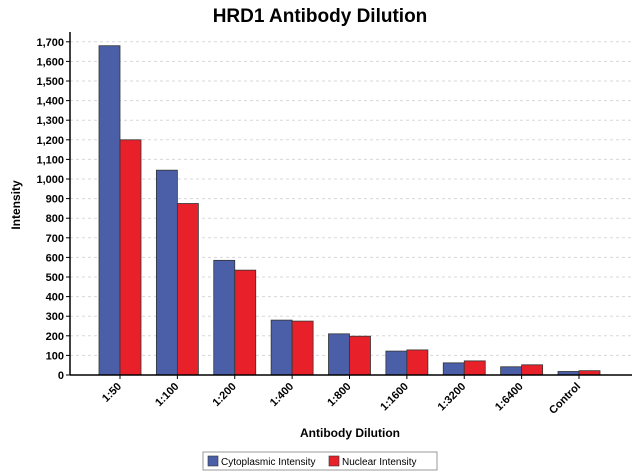 The height and width of the screenshot is (475, 640). What do you see at coordinates (55, 200) in the screenshot?
I see `y-tick-label: 900` at bounding box center [55, 200].